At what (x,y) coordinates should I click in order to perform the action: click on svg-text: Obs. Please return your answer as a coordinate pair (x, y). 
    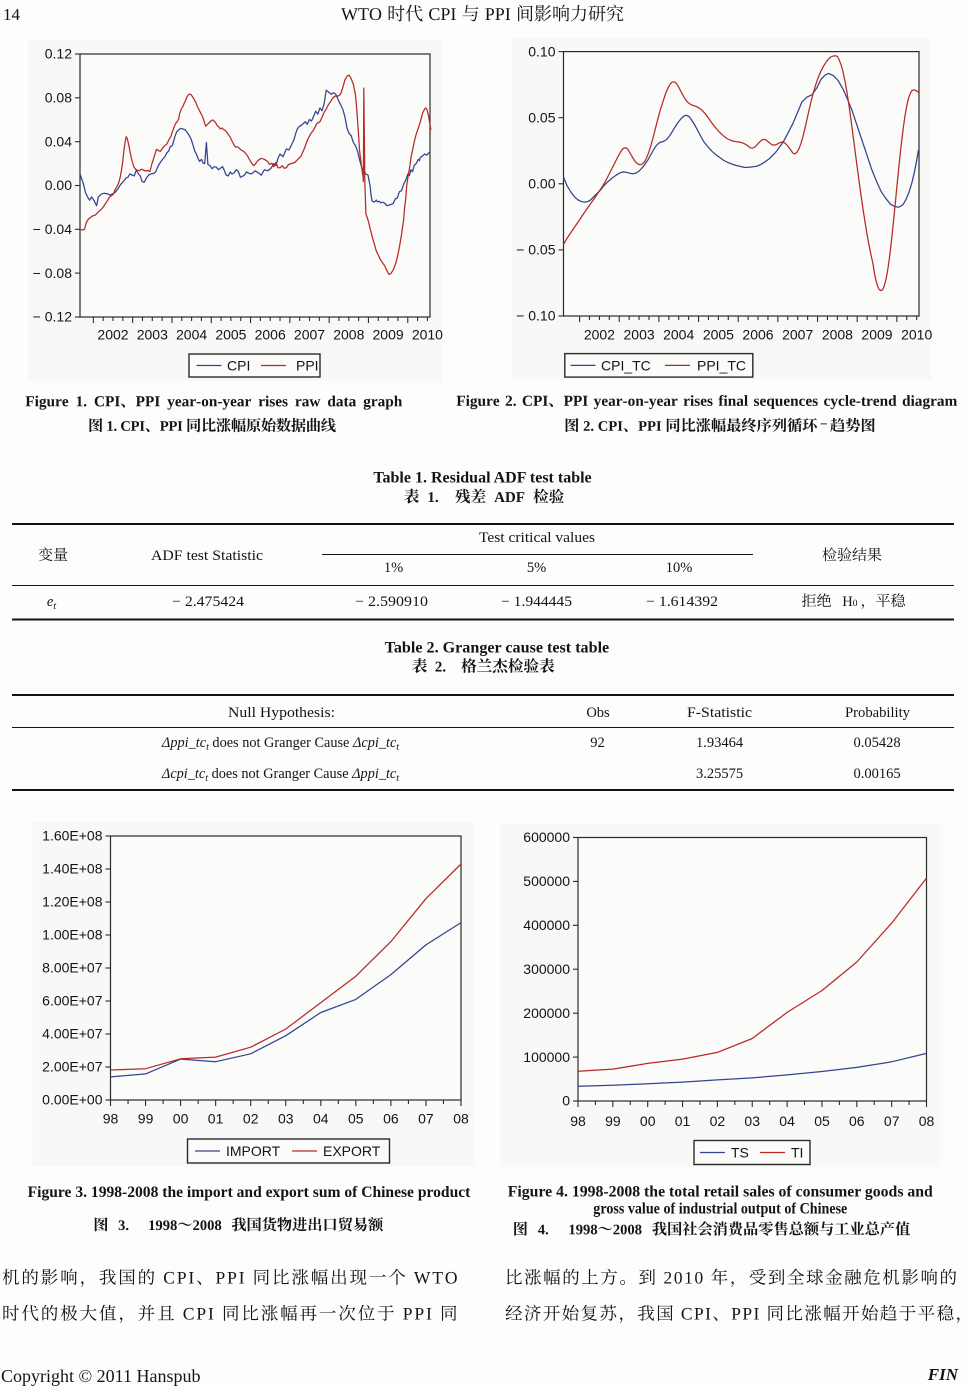
    Looking at the image, I should click on (598, 713).